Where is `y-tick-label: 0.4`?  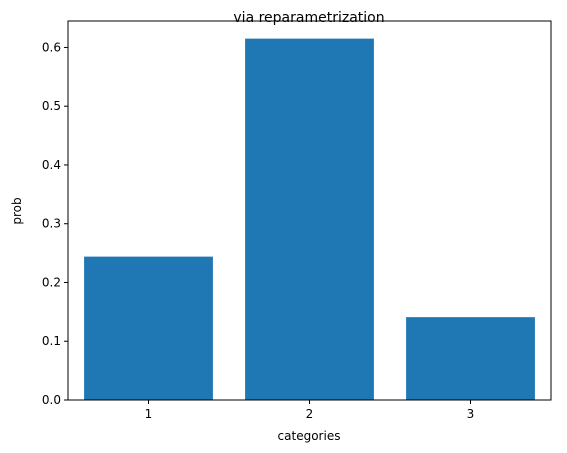
y-tick-label: 0.4 is located at coordinates (51, 165).